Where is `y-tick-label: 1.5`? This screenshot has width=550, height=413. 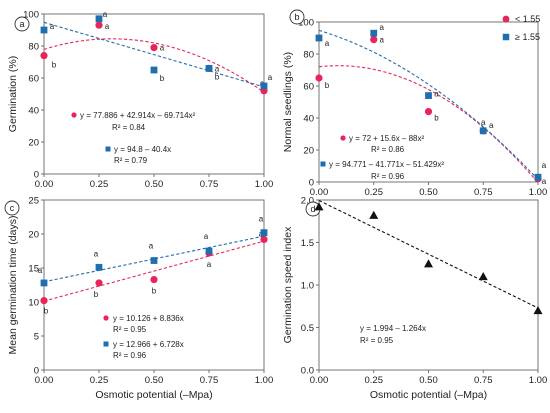 y-tick-label: 1.5 is located at coordinates (307, 243).